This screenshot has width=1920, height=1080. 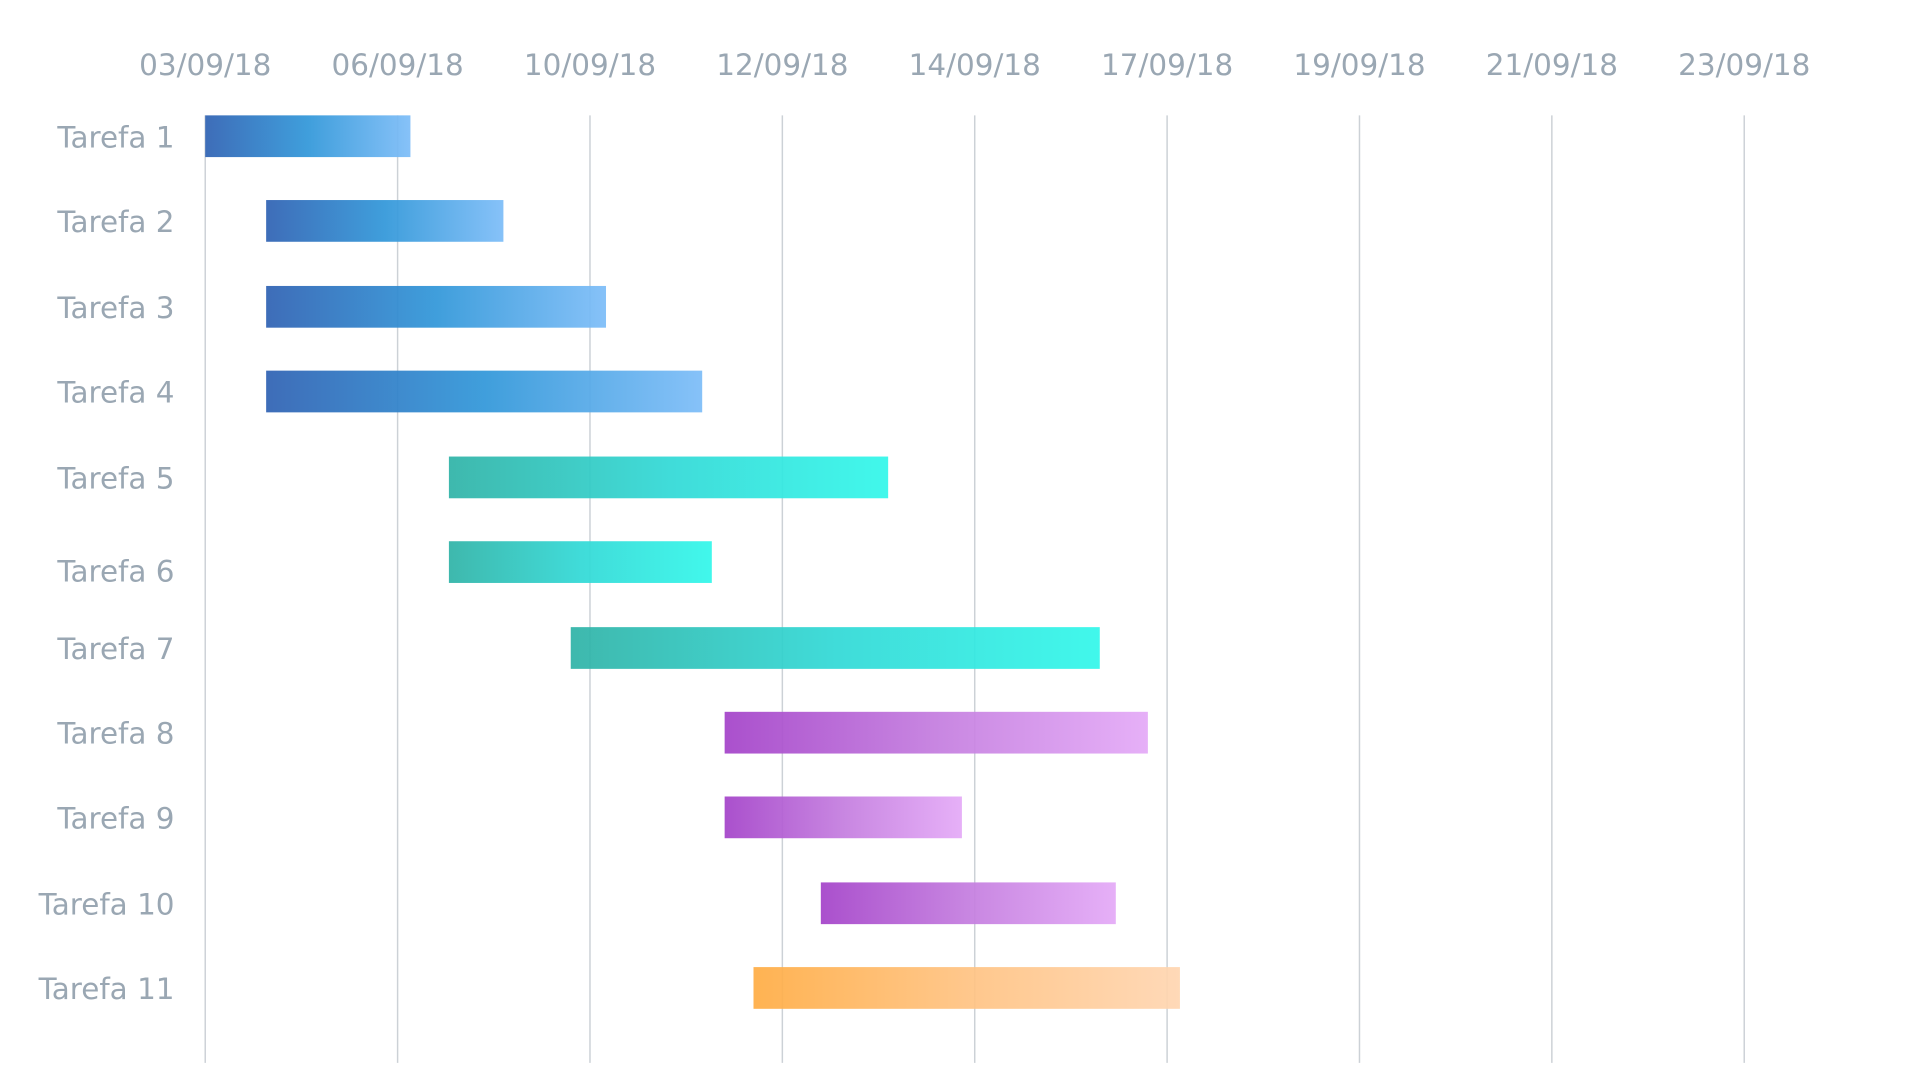 What do you see at coordinates (115, 137) in the screenshot?
I see `task-label: Tarefa 1` at bounding box center [115, 137].